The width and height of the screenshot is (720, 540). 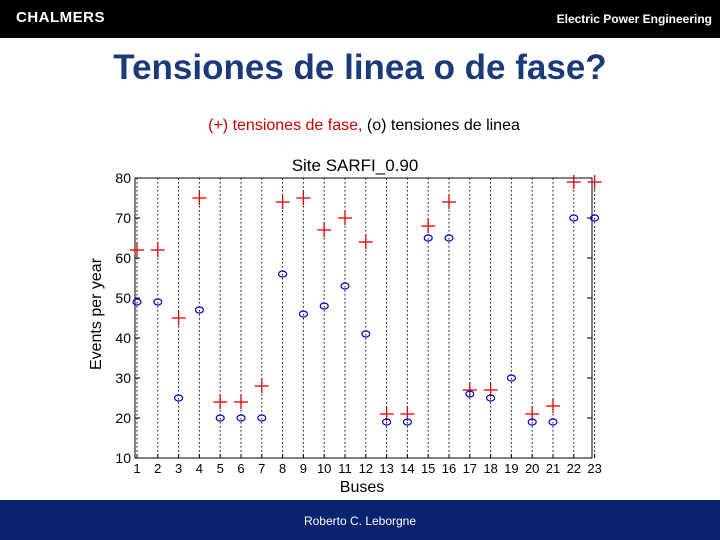 What do you see at coordinates (407, 468) in the screenshot?
I see `x-tick-label: 14` at bounding box center [407, 468].